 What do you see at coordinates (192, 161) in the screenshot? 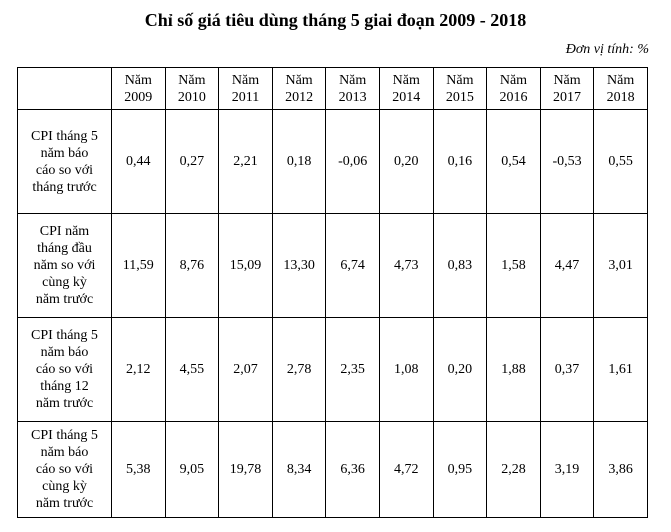
I see `value-cell: 0,27` at bounding box center [192, 161].